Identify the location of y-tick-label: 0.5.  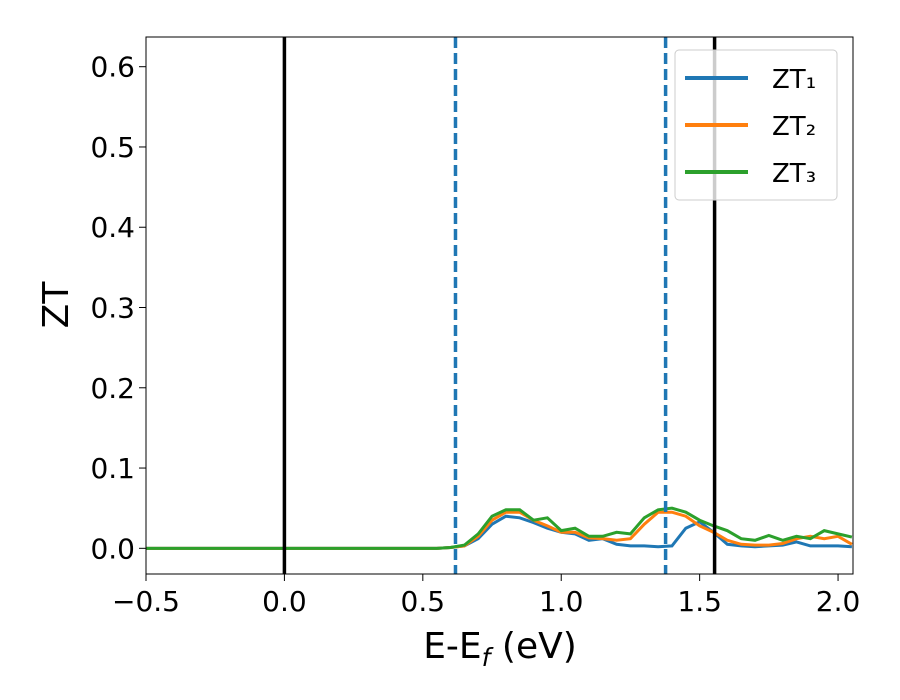
(112, 147).